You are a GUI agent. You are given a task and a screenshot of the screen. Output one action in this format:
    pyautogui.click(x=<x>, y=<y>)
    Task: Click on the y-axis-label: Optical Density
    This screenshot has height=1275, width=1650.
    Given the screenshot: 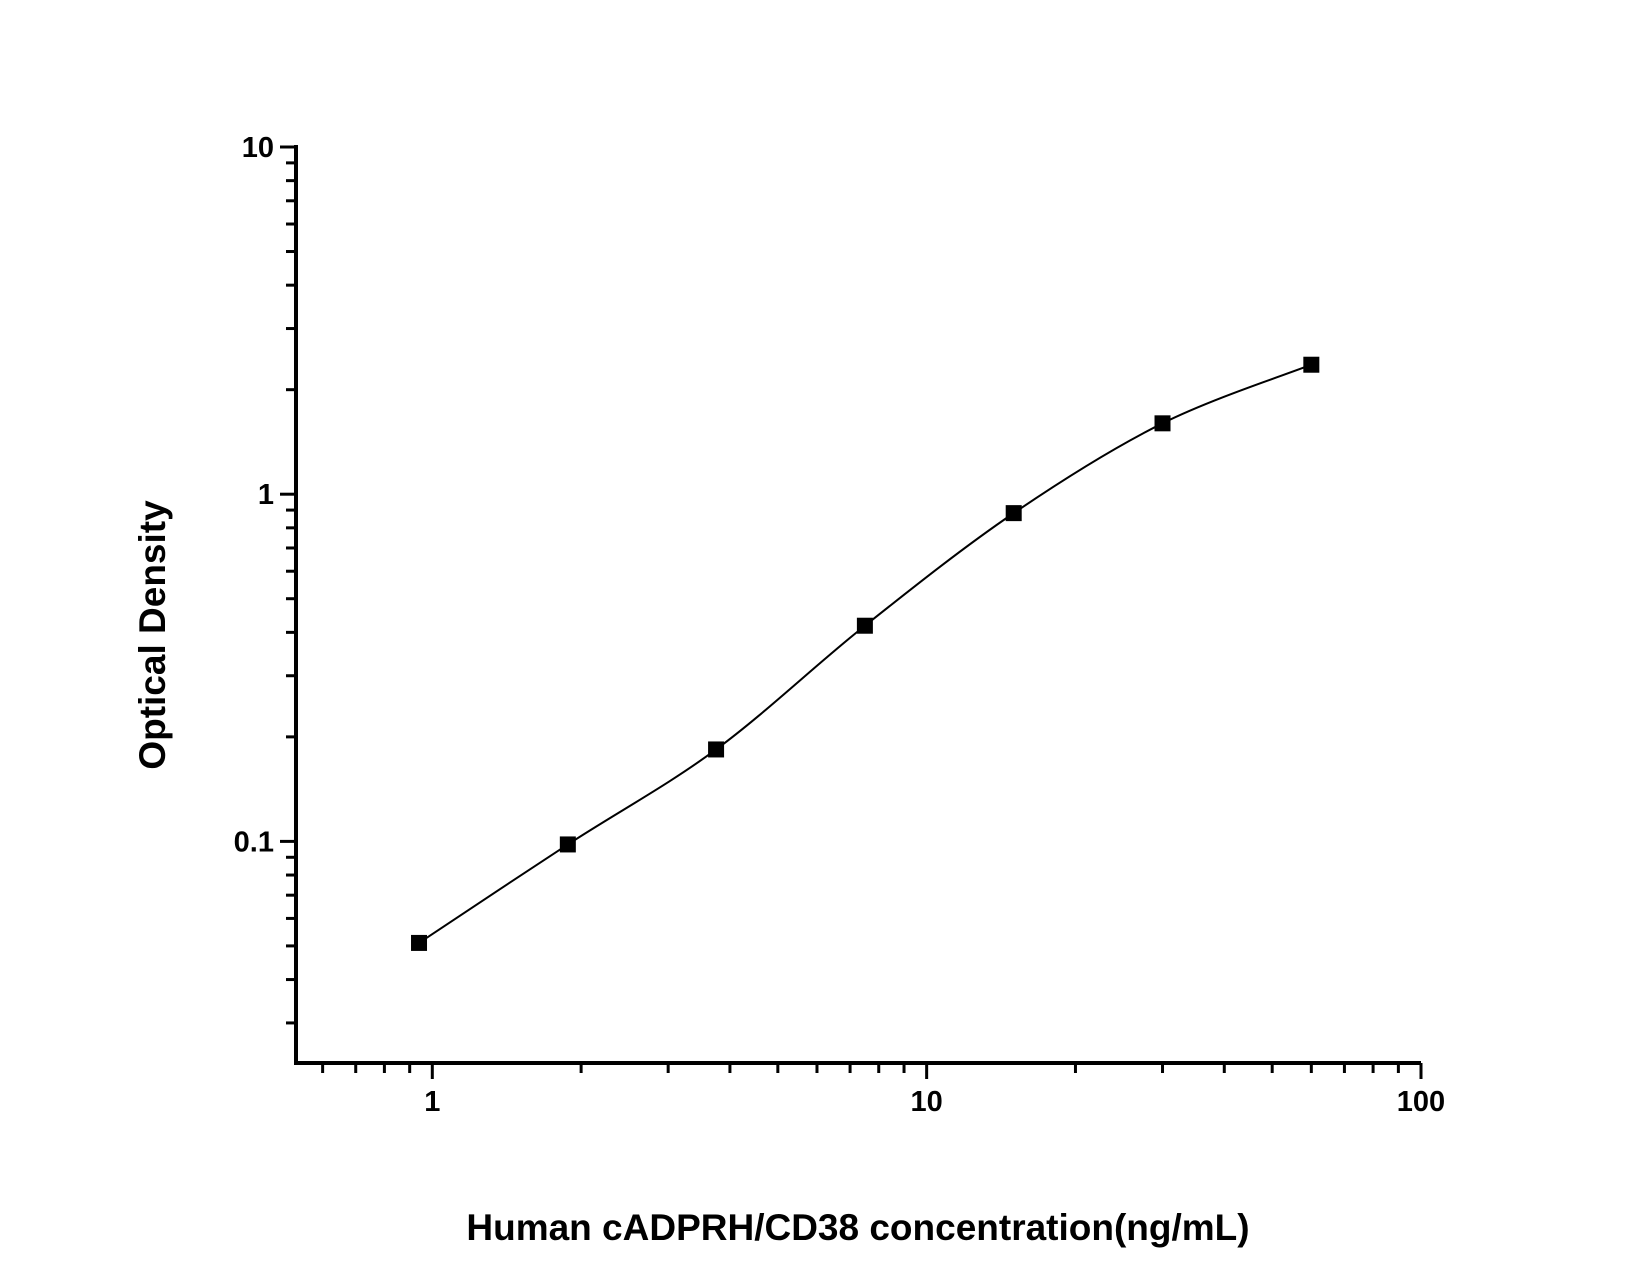 What is the action you would take?
    pyautogui.click(x=152, y=635)
    